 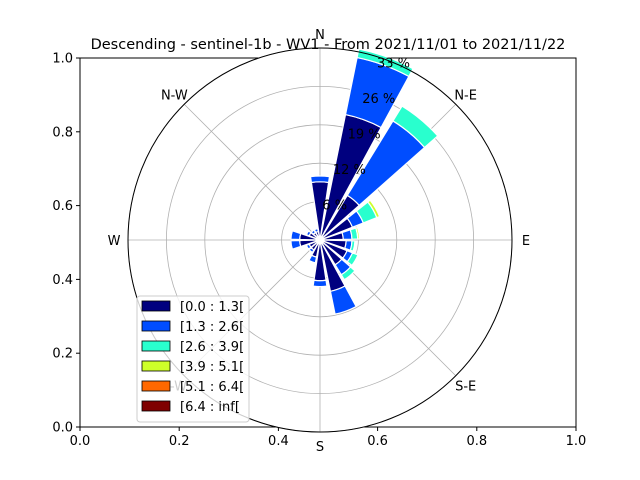 I want to click on direction-label: E, so click(x=526, y=241).